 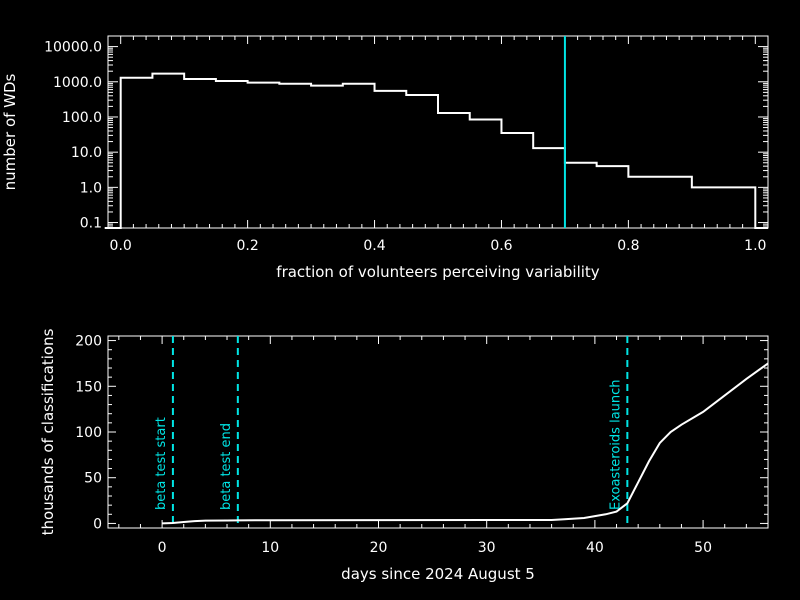 What do you see at coordinates (97, 524) in the screenshot?
I see `classifications-y-tick-label: 0` at bounding box center [97, 524].